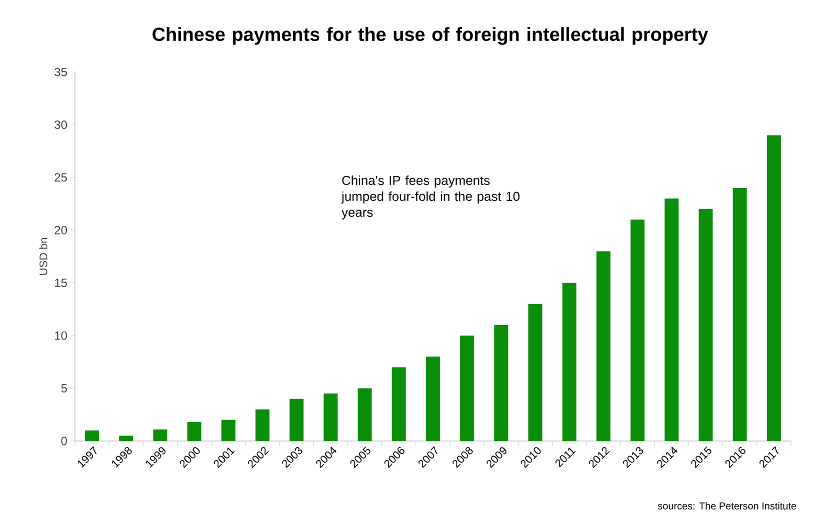  What do you see at coordinates (727, 506) in the screenshot?
I see `source-note: sources: The Peterson Institute` at bounding box center [727, 506].